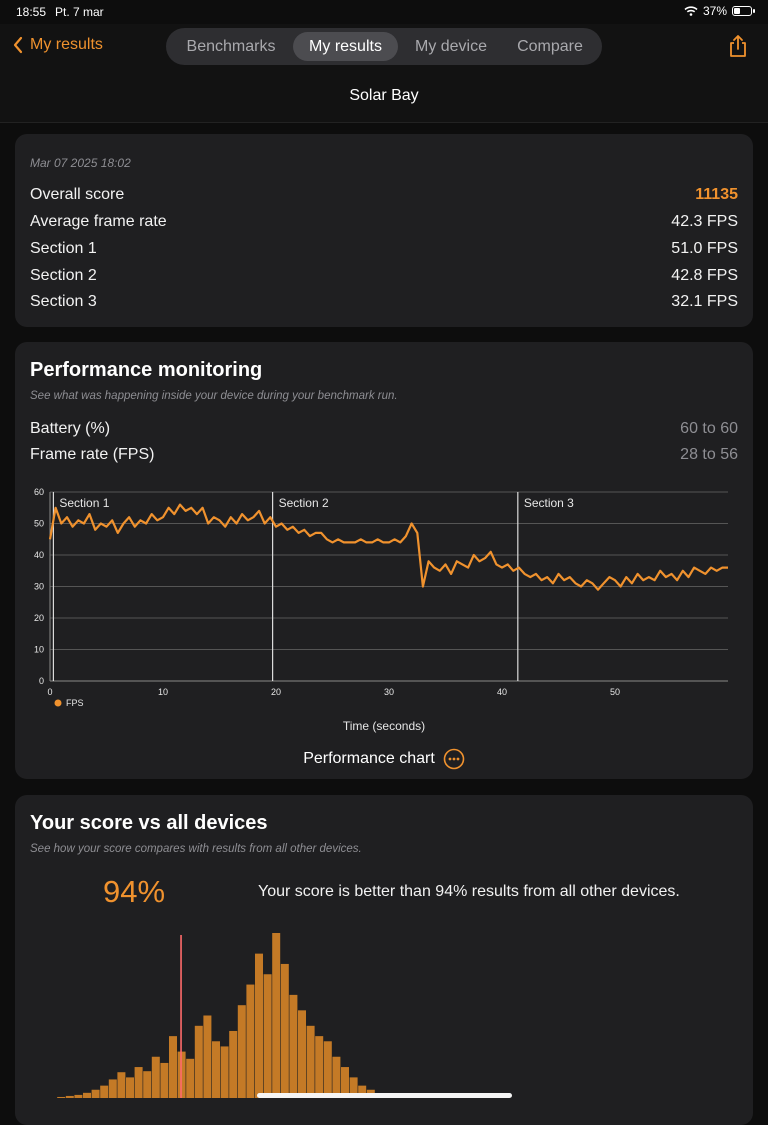 The width and height of the screenshot is (768, 1125). Describe the element at coordinates (384, 95) in the screenshot. I see `page-title: Solar Bay` at that location.